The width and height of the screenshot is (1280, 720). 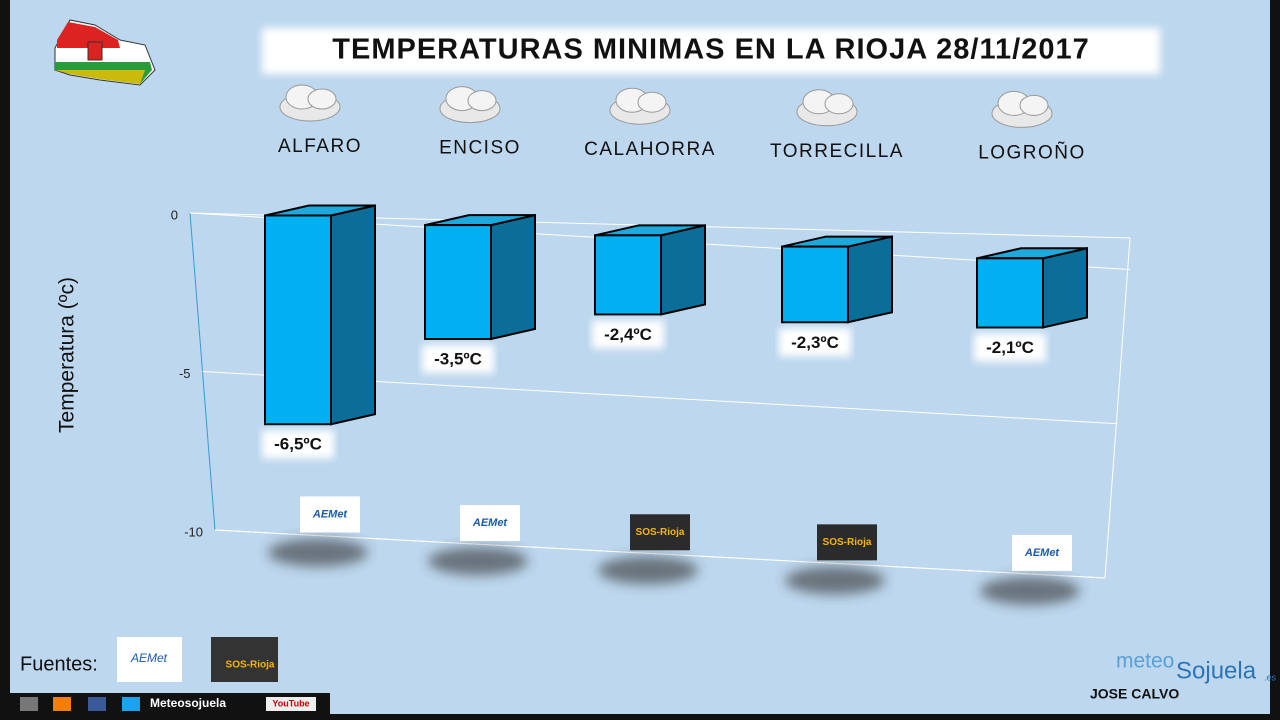 What do you see at coordinates (650, 149) in the screenshot?
I see `x-tick-label: CALAHORRA` at bounding box center [650, 149].